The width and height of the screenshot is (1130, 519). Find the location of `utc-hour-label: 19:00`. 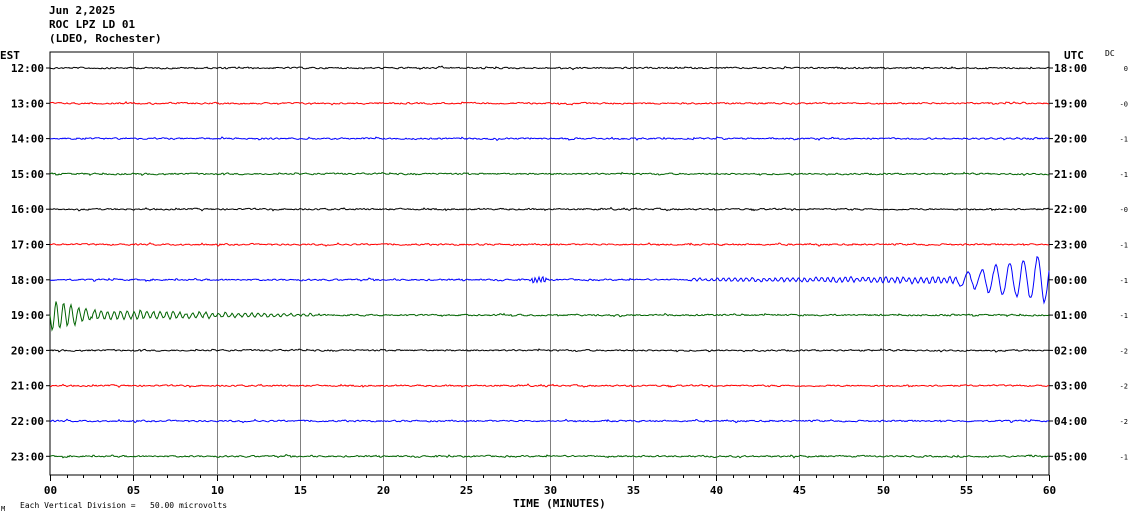

utc-hour-label: 19:00 is located at coordinates (1070, 103).